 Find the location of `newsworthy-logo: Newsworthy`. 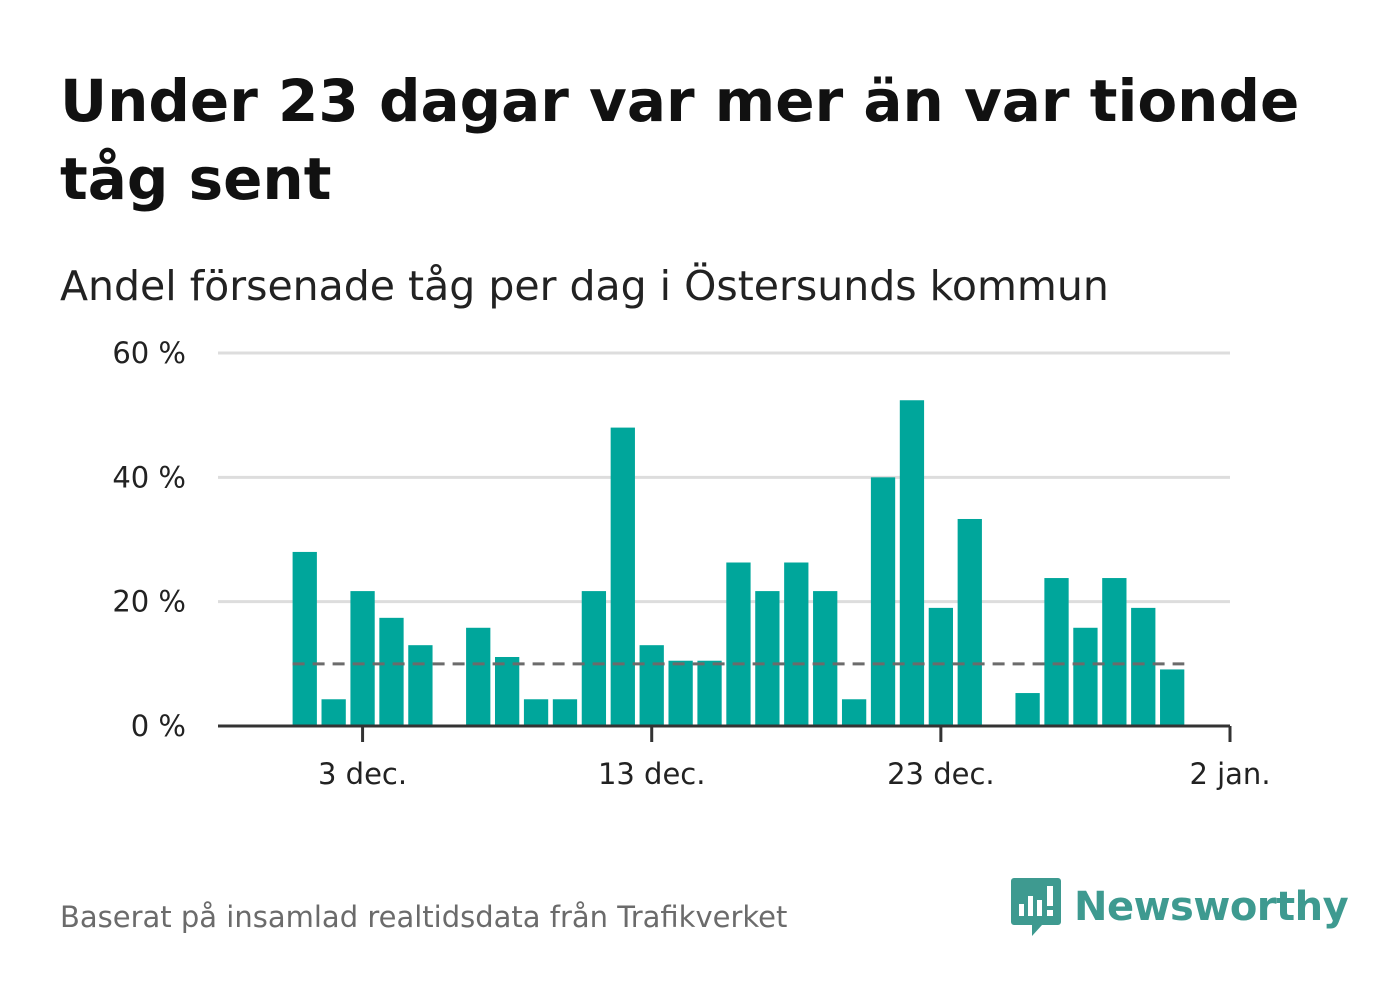

newsworthy-logo: Newsworthy is located at coordinates (1179, 907).